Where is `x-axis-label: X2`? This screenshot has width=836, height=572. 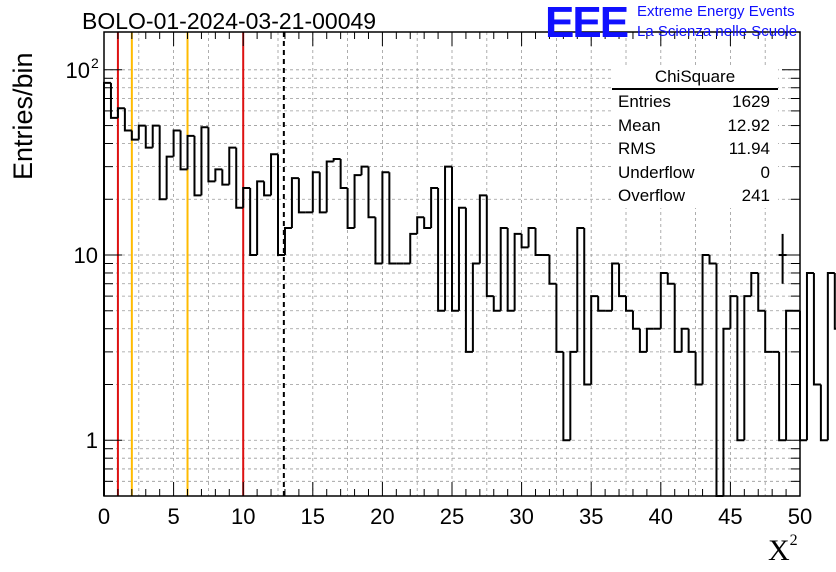 x-axis-label: X2 is located at coordinates (783, 550).